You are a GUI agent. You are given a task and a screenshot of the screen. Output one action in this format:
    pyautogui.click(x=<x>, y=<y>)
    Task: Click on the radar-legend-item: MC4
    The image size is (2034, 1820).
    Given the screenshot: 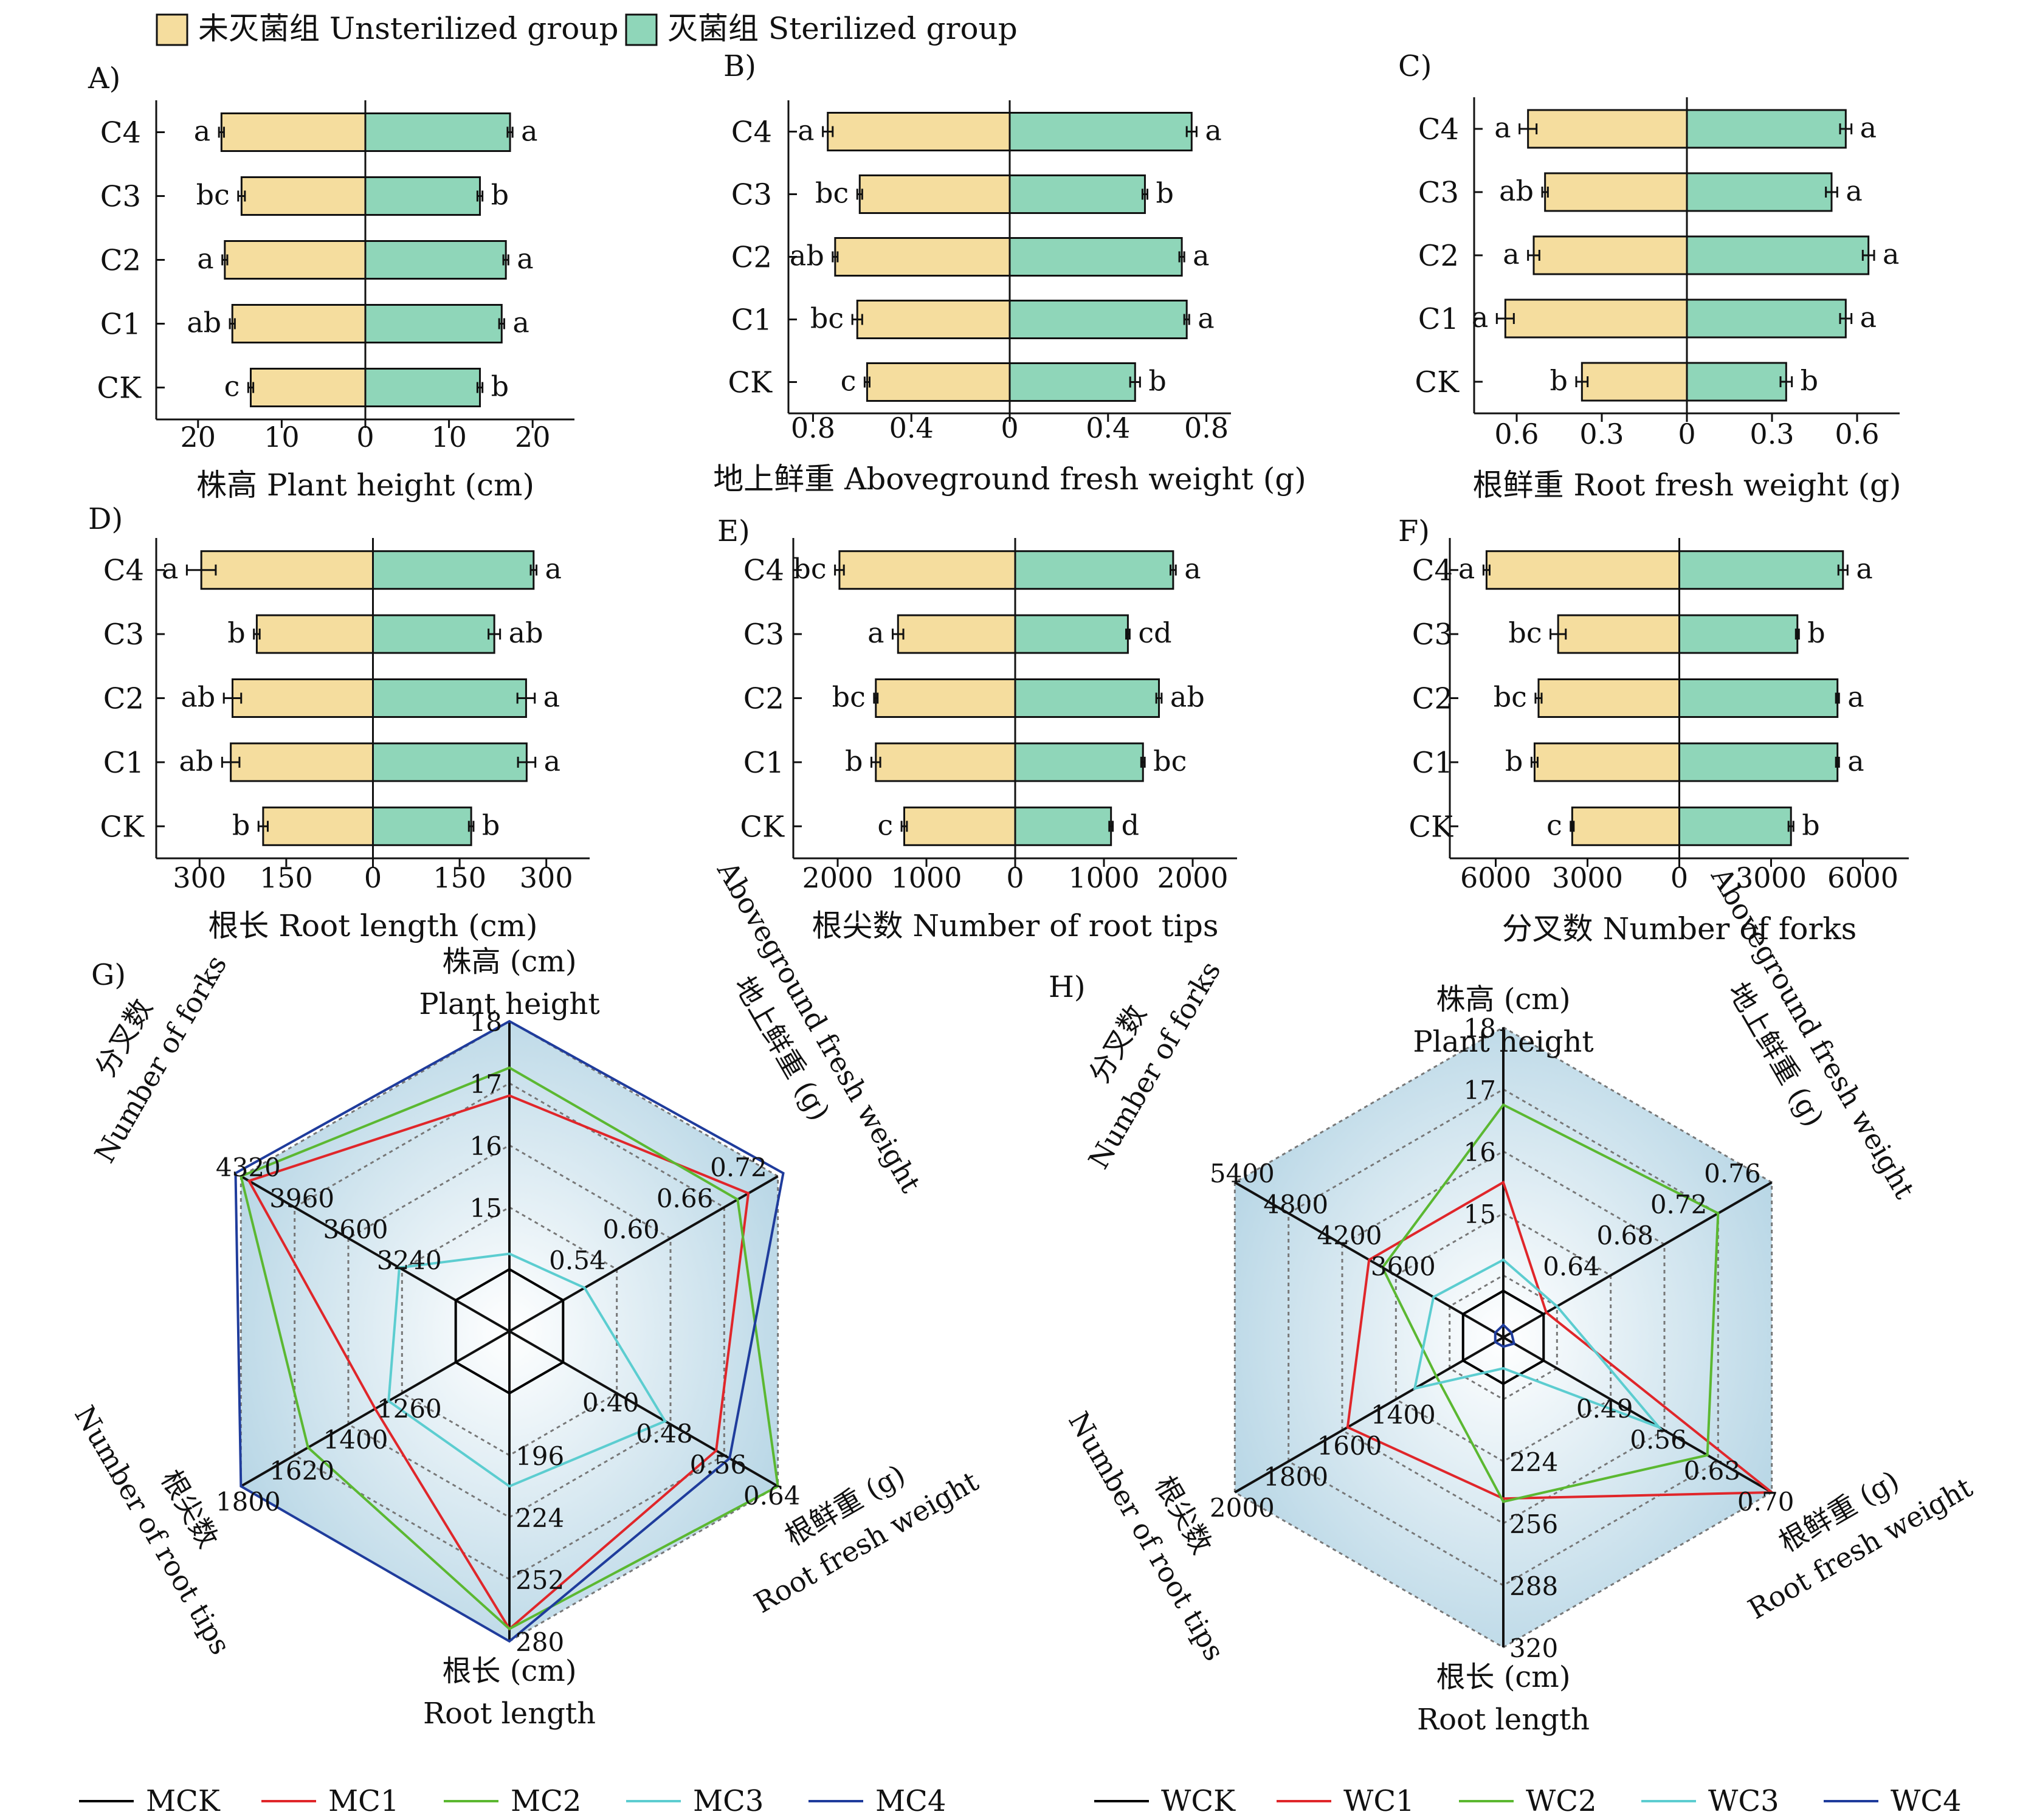 What is the action you would take?
    pyautogui.click(x=877, y=1801)
    